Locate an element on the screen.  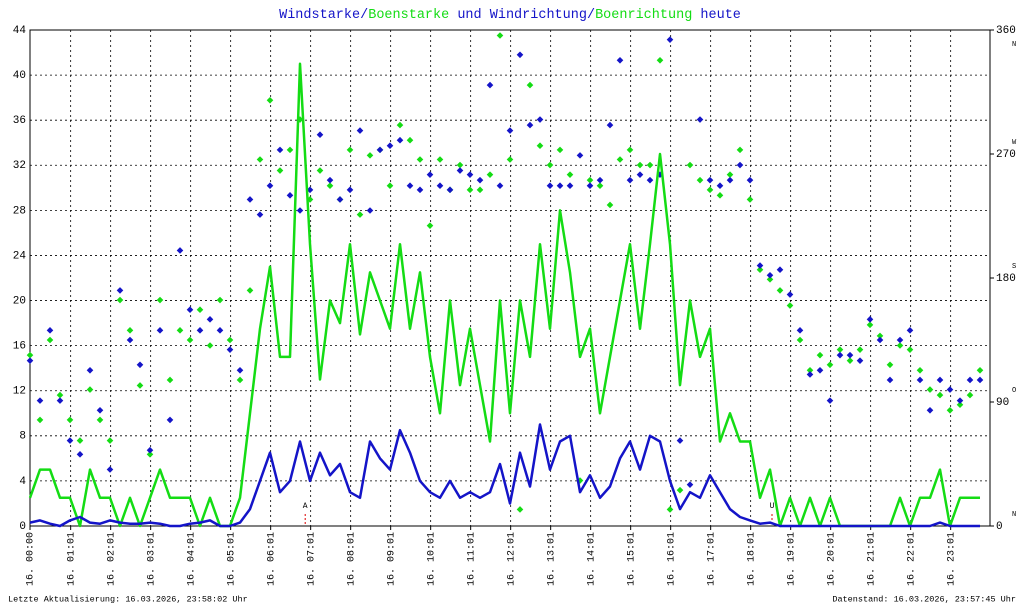
y-tick-label: 44 is located at coordinates (20, 31).